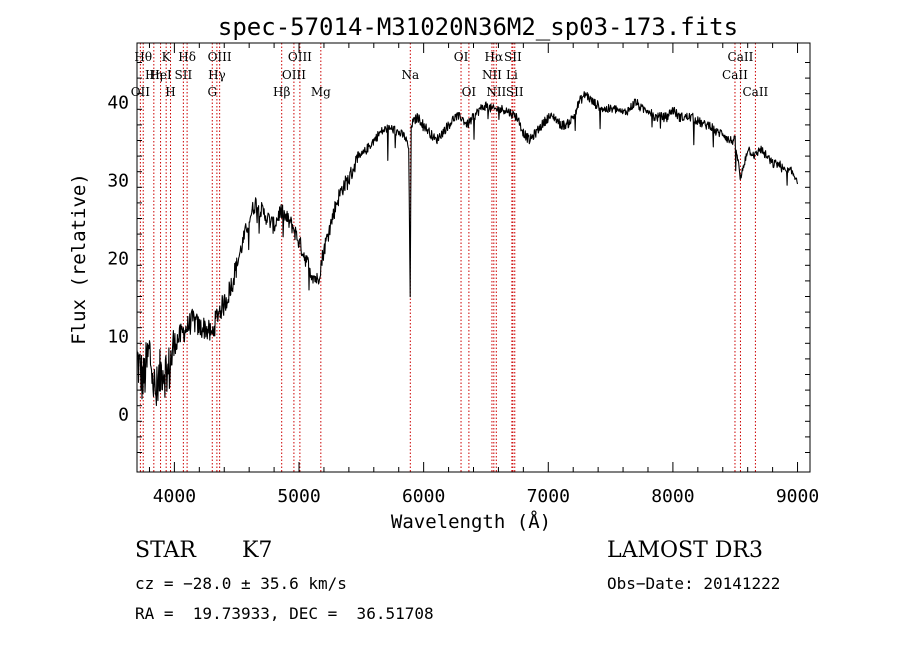  What do you see at coordinates (143, 57) in the screenshot?
I see `line-label-1: Hθ` at bounding box center [143, 57].